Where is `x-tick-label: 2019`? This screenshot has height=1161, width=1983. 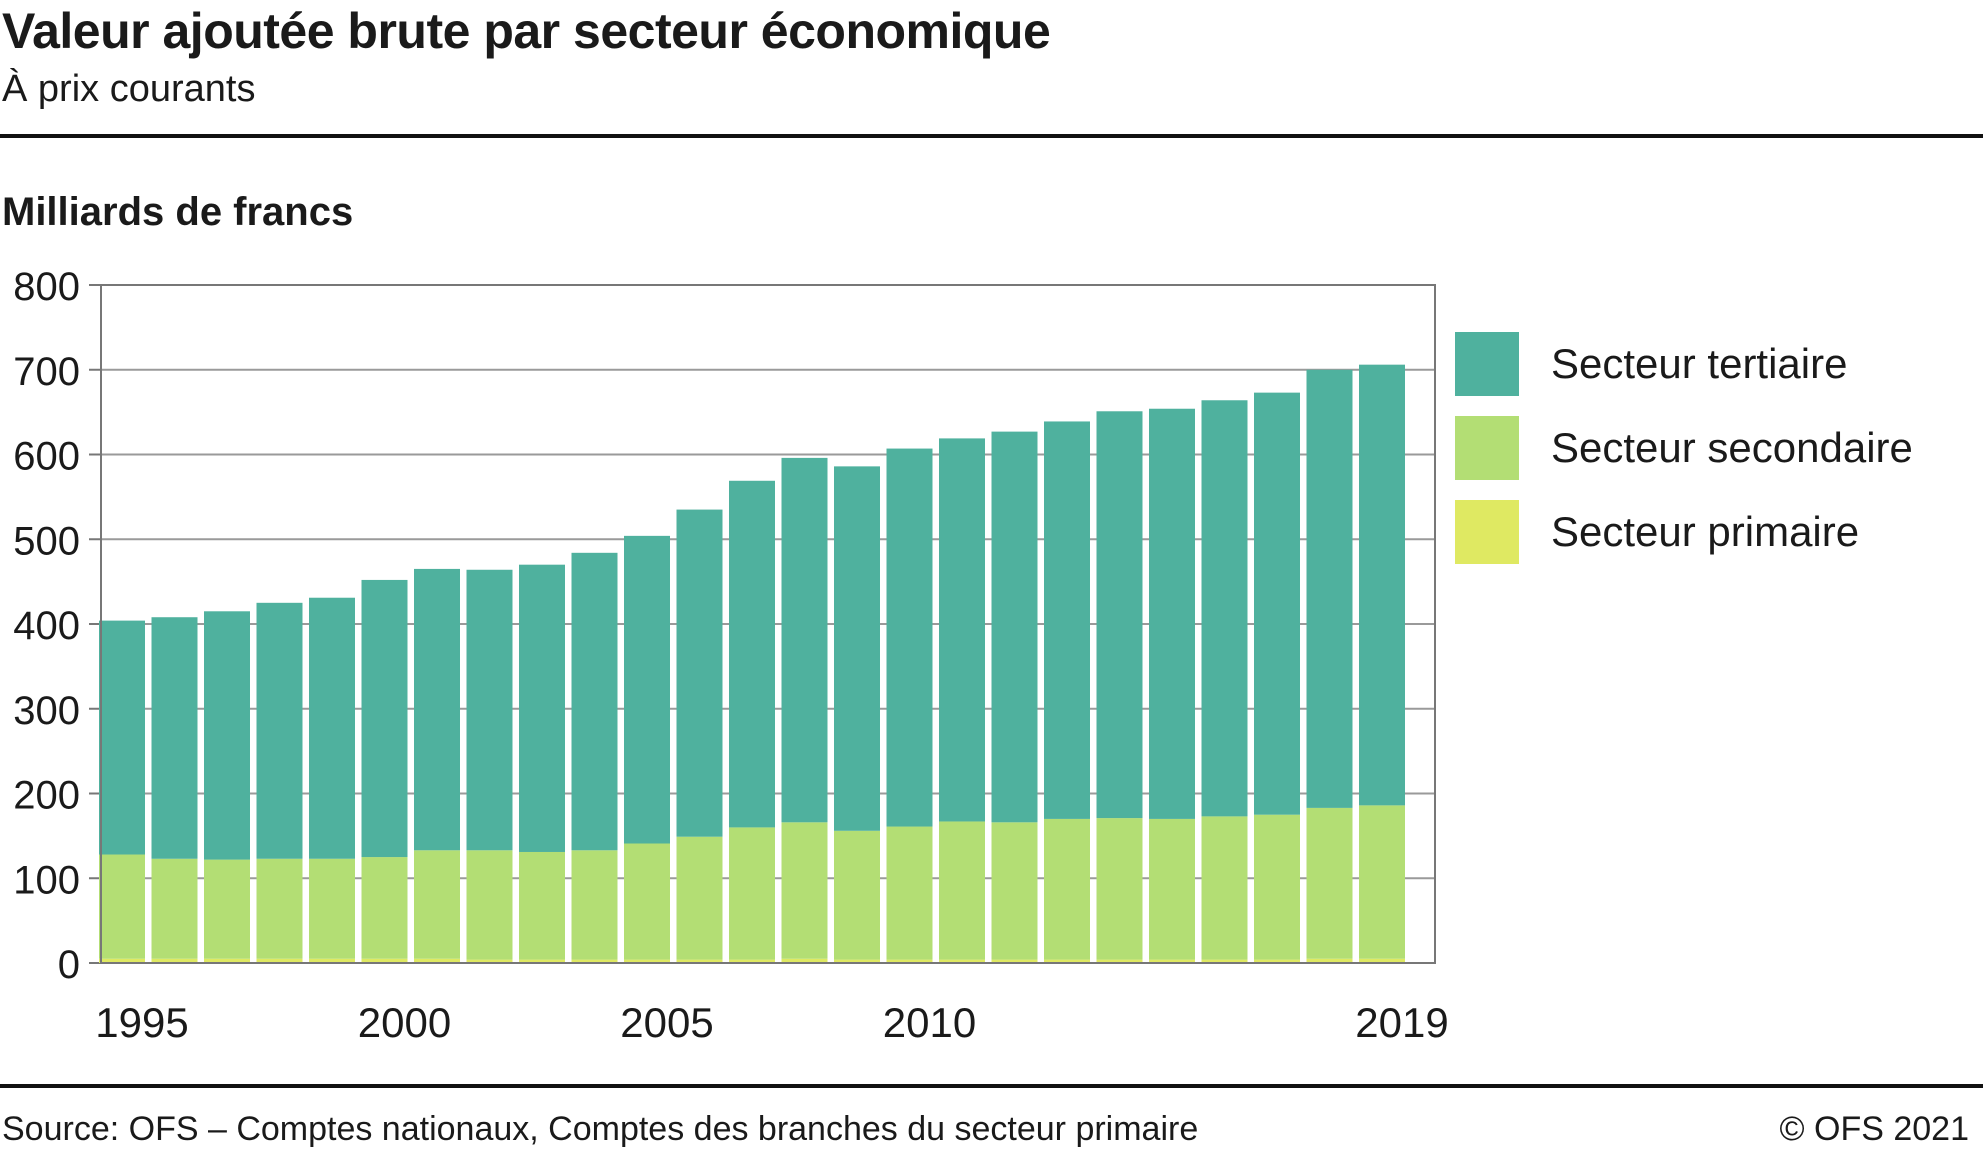
x-tick-label: 2019 is located at coordinates (1401, 1022).